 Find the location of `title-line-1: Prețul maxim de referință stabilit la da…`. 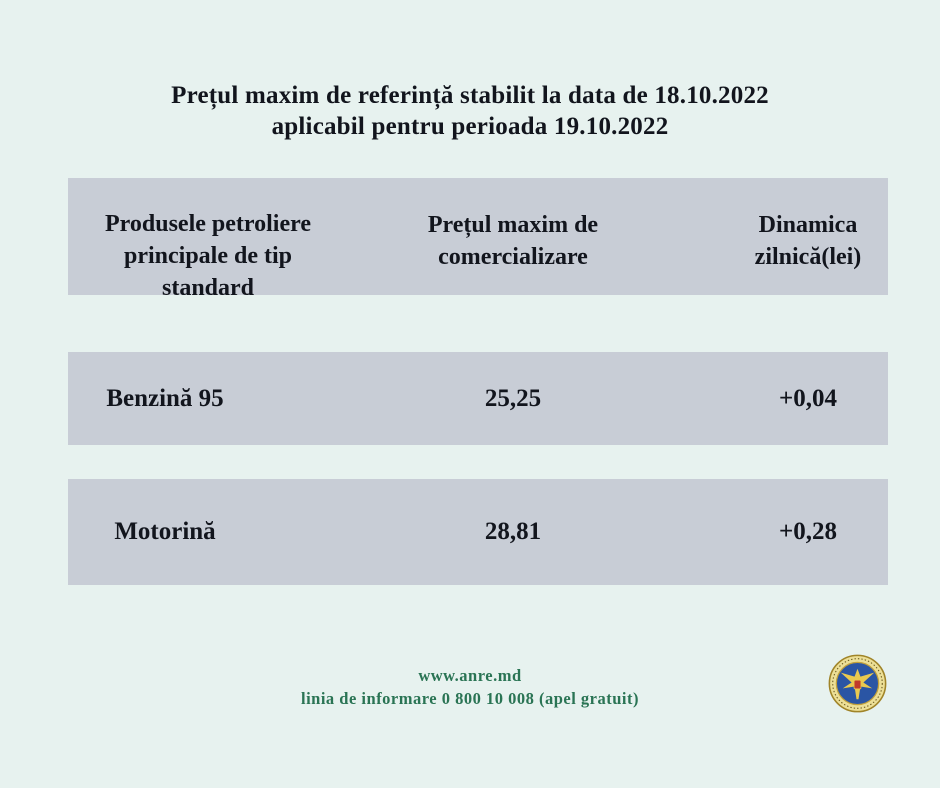

title-line-1: Prețul maxim de referință stabilit la da… is located at coordinates (470, 95).